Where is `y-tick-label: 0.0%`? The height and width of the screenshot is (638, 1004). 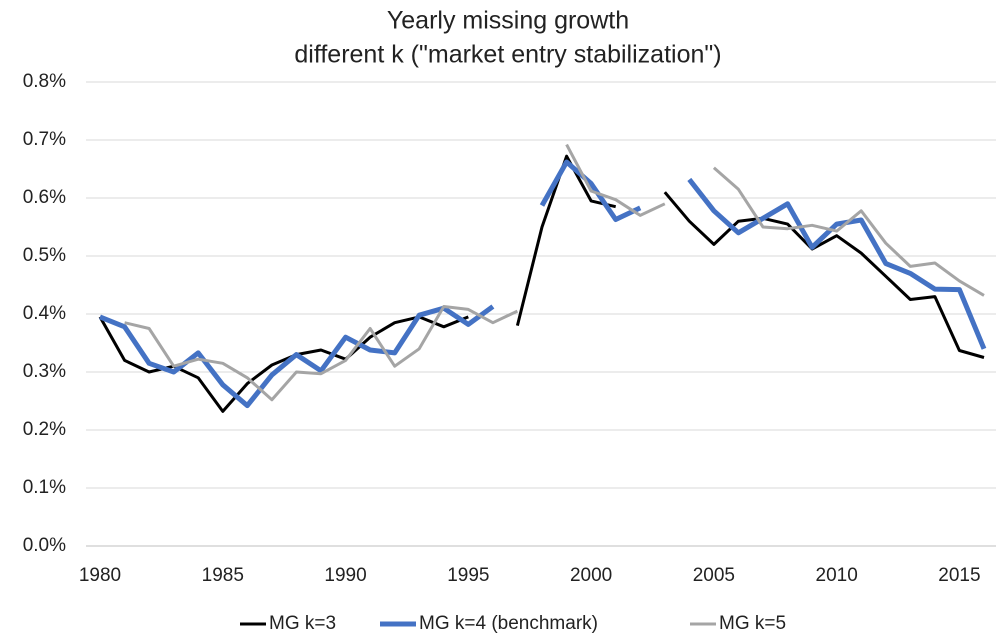 y-tick-label: 0.0% is located at coordinates (44, 545).